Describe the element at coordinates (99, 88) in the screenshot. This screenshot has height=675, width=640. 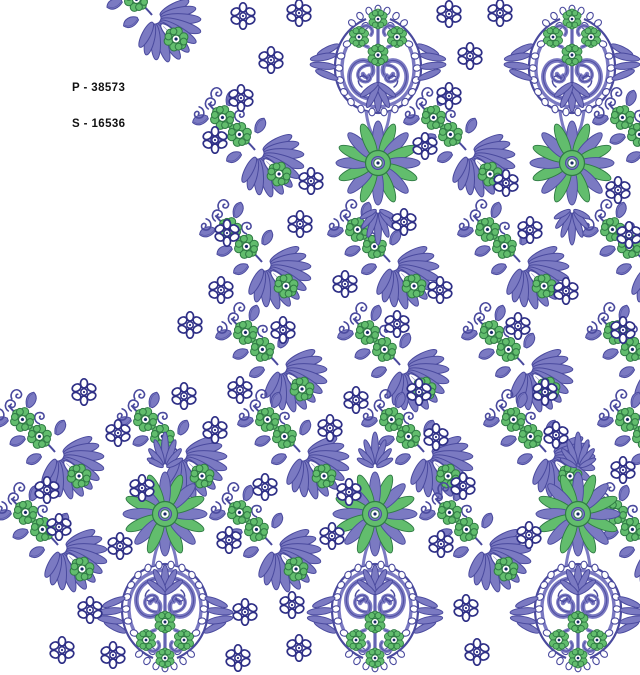
I see `pattern-code-label: P - 38573` at that location.